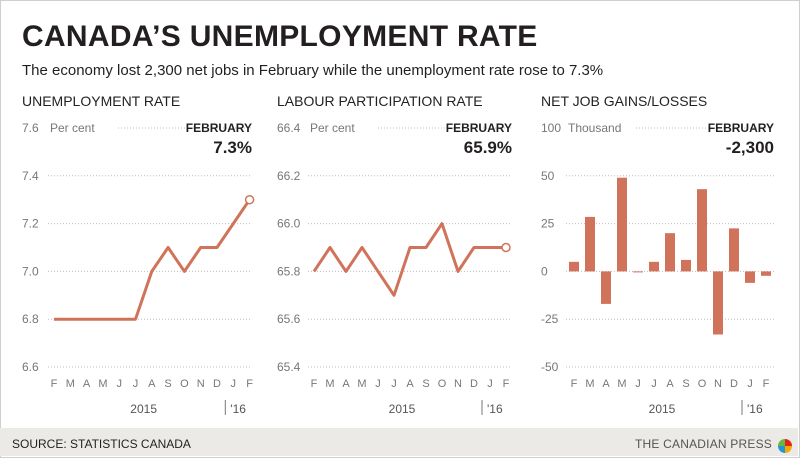  Describe the element at coordinates (280, 36) in the screenshot. I see `page-title: CANADA’S UNEMPLOYMENT RATE` at that location.